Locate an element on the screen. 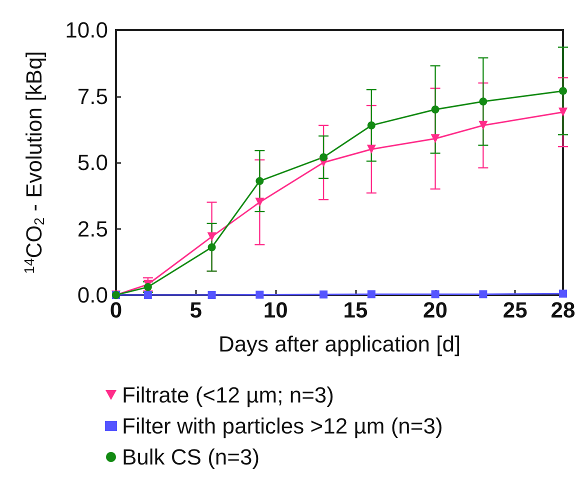 This screenshot has height=483, width=587. x-tick-label: 15 is located at coordinates (355, 310).